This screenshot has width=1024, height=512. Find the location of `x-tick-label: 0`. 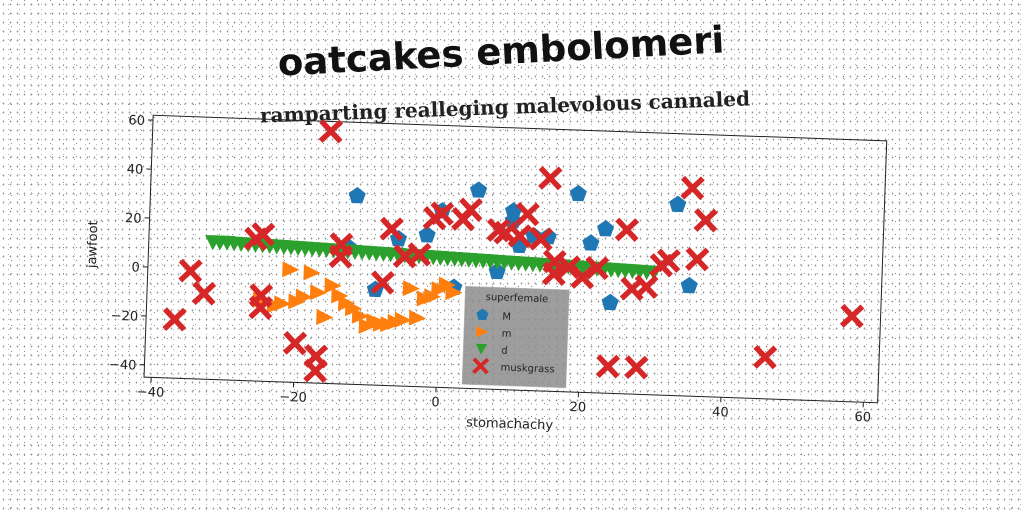

x-tick-label: 0 is located at coordinates (435, 402).